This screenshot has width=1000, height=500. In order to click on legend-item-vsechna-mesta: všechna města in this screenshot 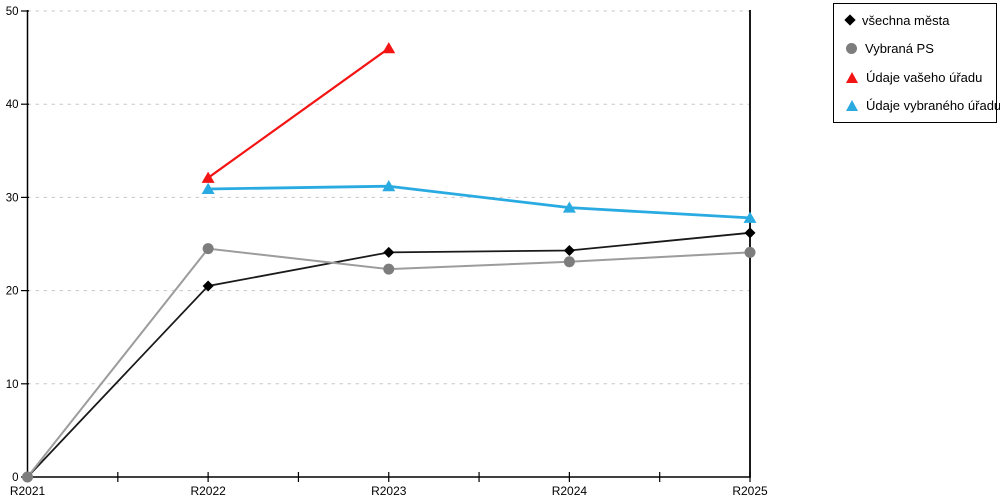, I will do `click(920, 20)`.